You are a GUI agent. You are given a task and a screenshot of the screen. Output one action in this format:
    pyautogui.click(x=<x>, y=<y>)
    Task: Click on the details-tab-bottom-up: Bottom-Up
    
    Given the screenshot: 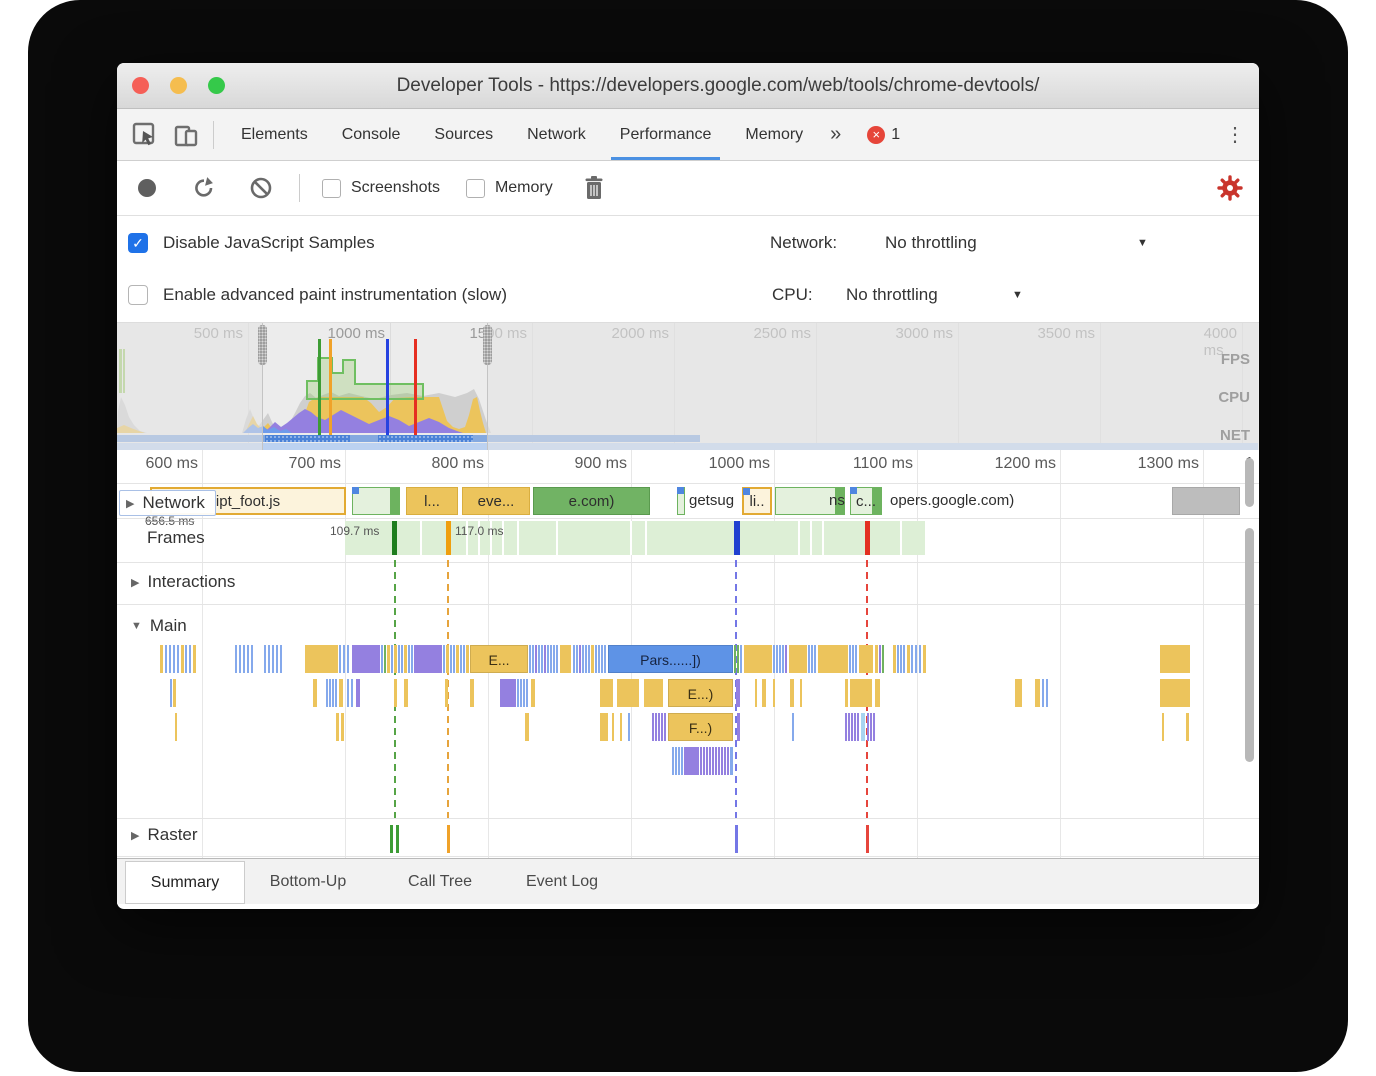 What is the action you would take?
    pyautogui.click(x=308, y=881)
    